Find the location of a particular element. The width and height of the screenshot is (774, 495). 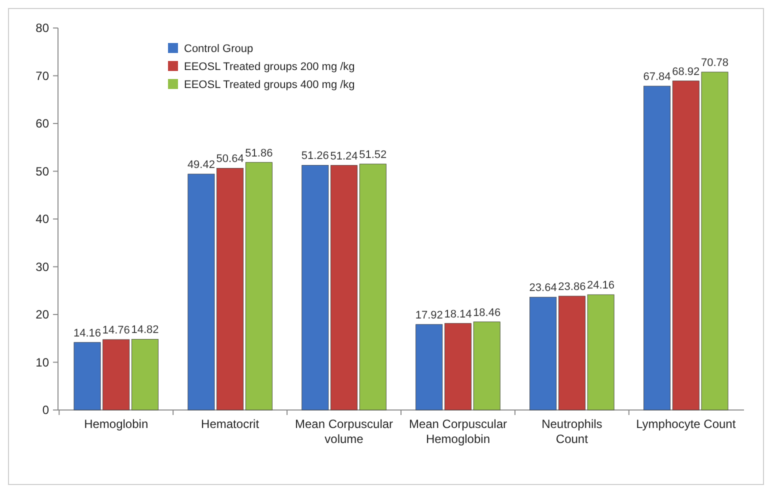

legend-label: EEOSL Treated groups 200 mg /kg is located at coordinates (269, 66).